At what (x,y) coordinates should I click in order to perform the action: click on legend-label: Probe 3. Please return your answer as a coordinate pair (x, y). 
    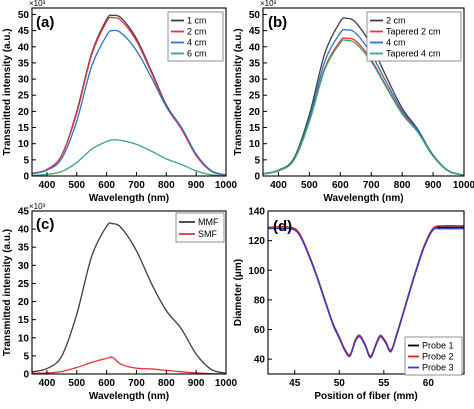
    Looking at the image, I should click on (438, 368).